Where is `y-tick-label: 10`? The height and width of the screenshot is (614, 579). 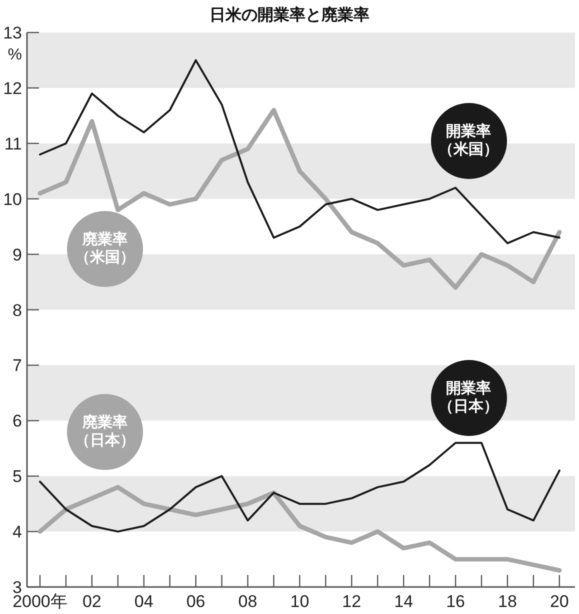 y-tick-label: 10 is located at coordinates (12, 199).